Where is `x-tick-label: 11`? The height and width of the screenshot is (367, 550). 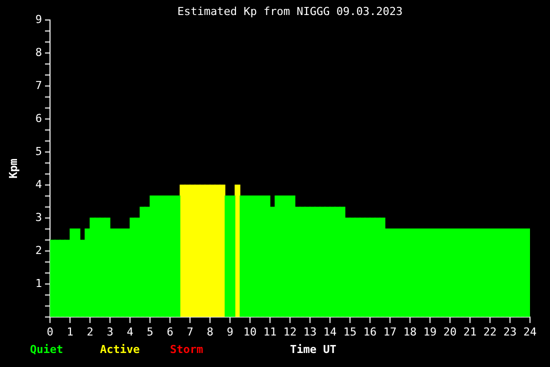 x-tick-label: 11 is located at coordinates (270, 331).